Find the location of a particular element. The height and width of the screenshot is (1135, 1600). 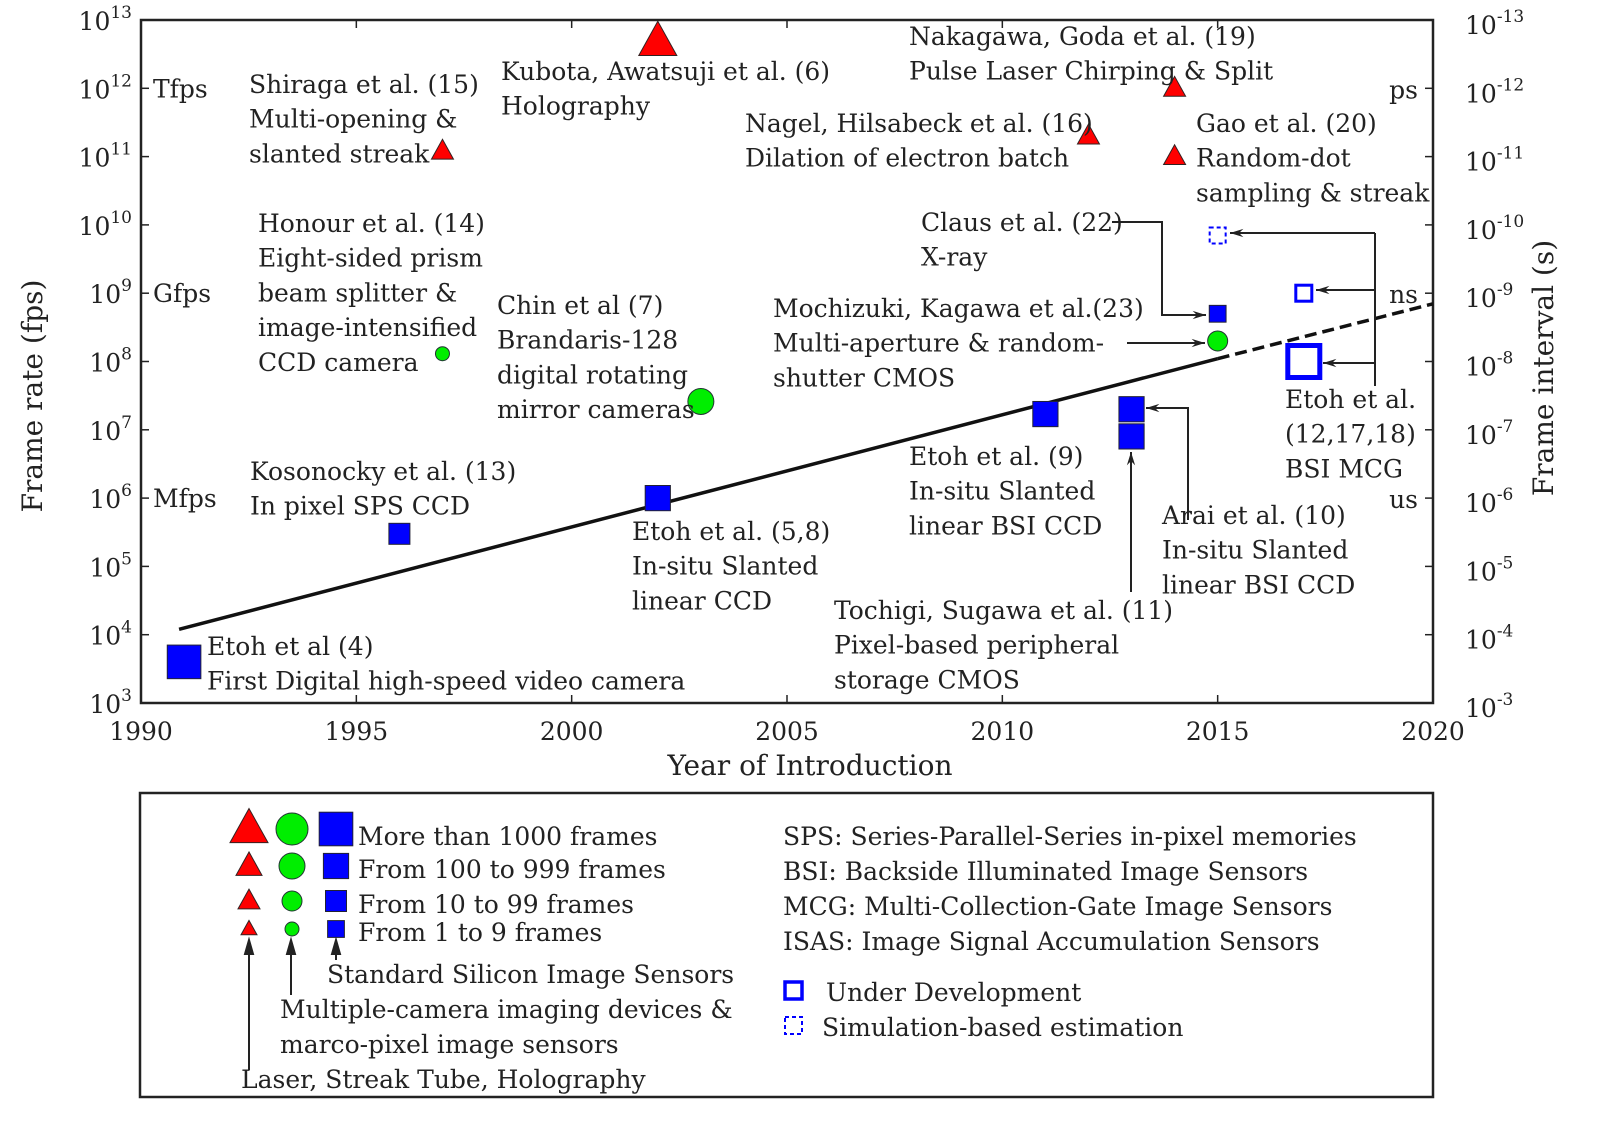

x-tick-label: 2020 is located at coordinates (1433, 731).